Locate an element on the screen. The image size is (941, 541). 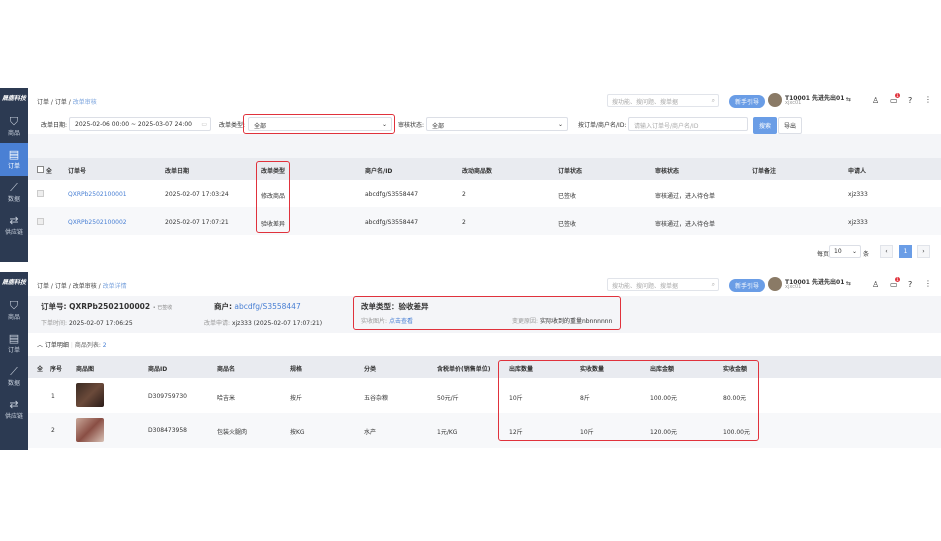
change-type-title: 改单类型：验收差异 is located at coordinates (395, 306).